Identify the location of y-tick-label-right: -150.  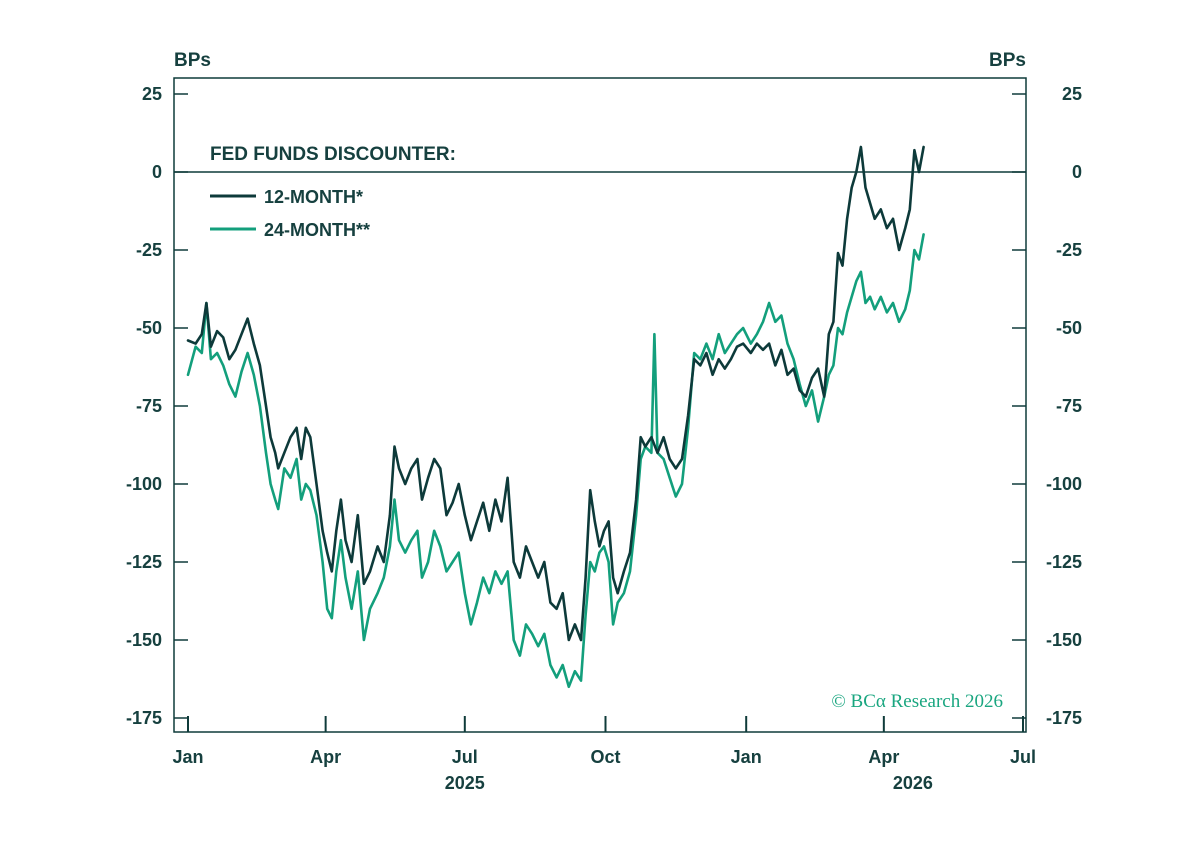
(1064, 640).